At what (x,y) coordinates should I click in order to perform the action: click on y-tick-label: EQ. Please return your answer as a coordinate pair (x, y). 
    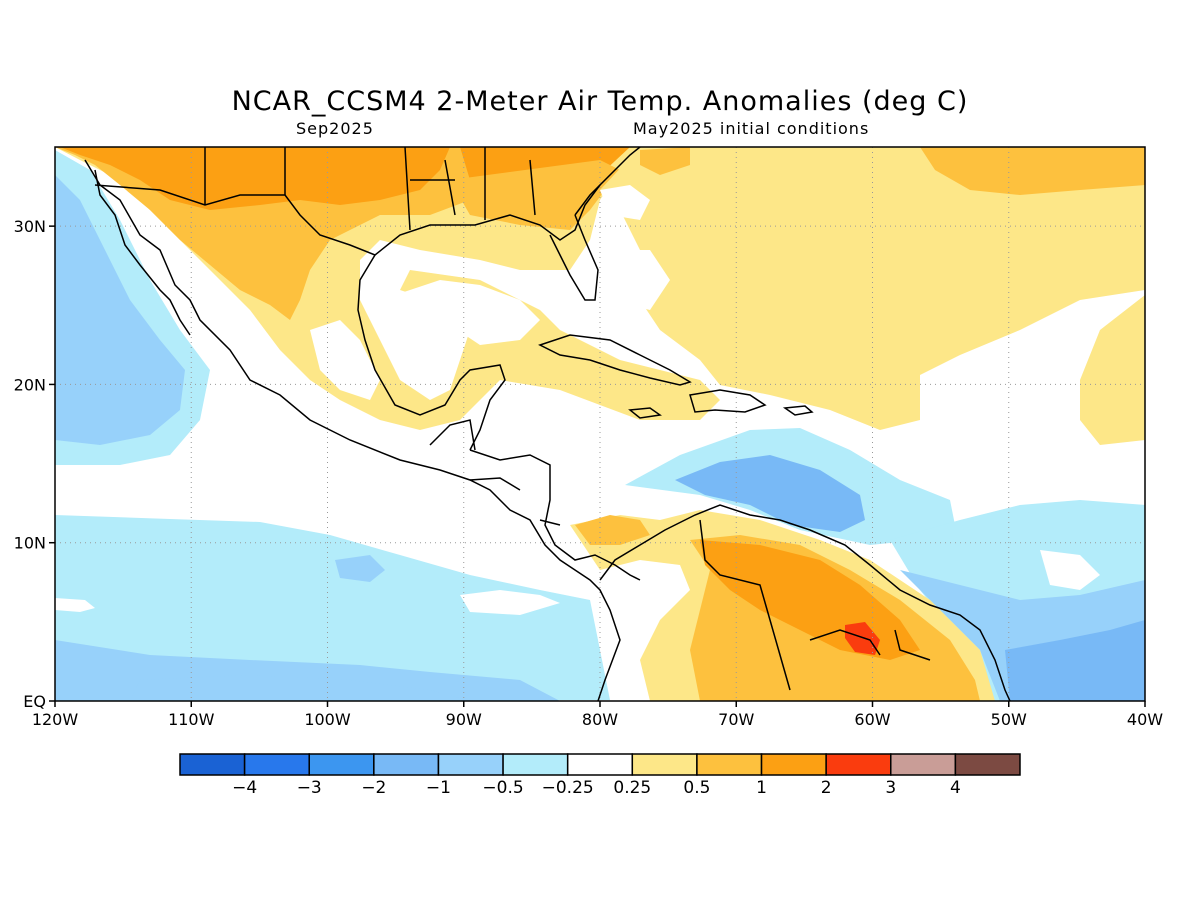
    Looking at the image, I should click on (34, 701).